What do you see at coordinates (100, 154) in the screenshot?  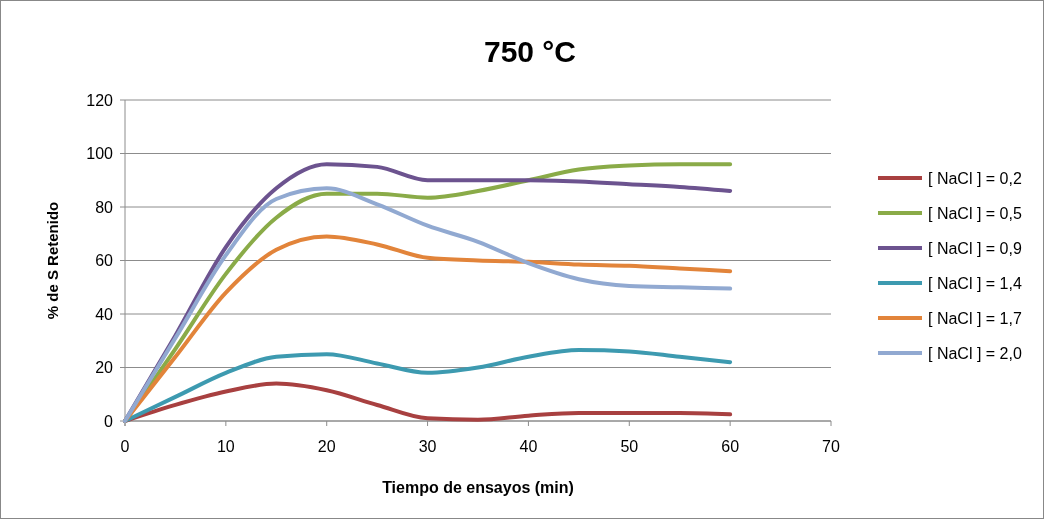 I see `y-tick-label: 100` at bounding box center [100, 154].